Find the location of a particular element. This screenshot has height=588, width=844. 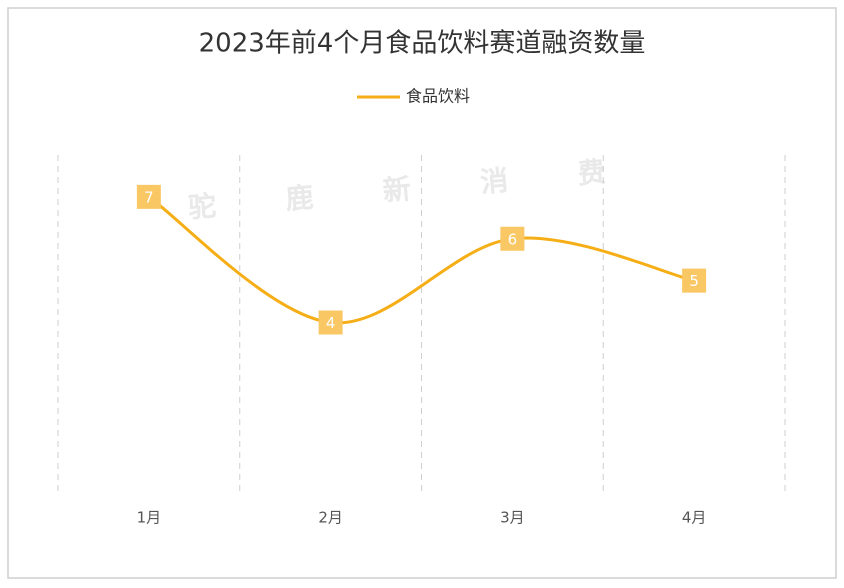

x-tick-label: 2月 is located at coordinates (330, 518).